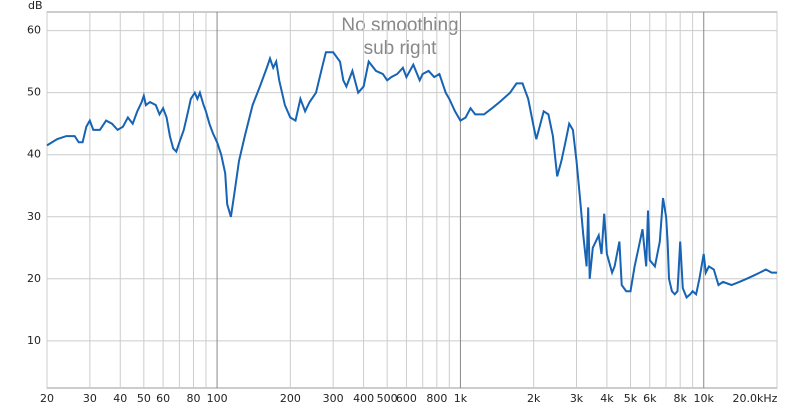  What do you see at coordinates (399, 25) in the screenshot?
I see `chart-title: No smoothing` at bounding box center [399, 25].